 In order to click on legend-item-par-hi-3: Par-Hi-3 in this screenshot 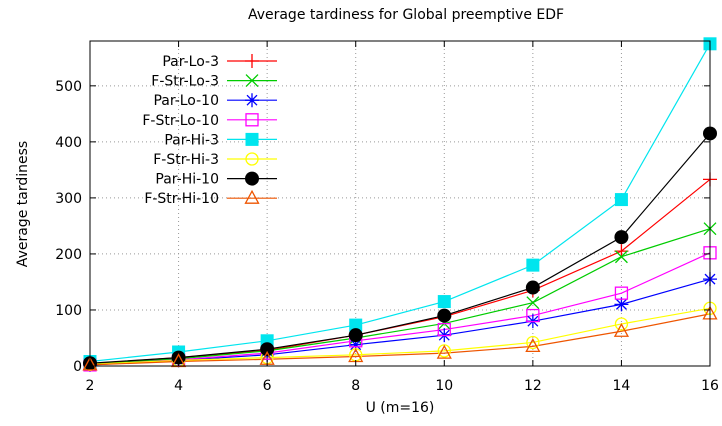, I will do `click(220, 140)`.